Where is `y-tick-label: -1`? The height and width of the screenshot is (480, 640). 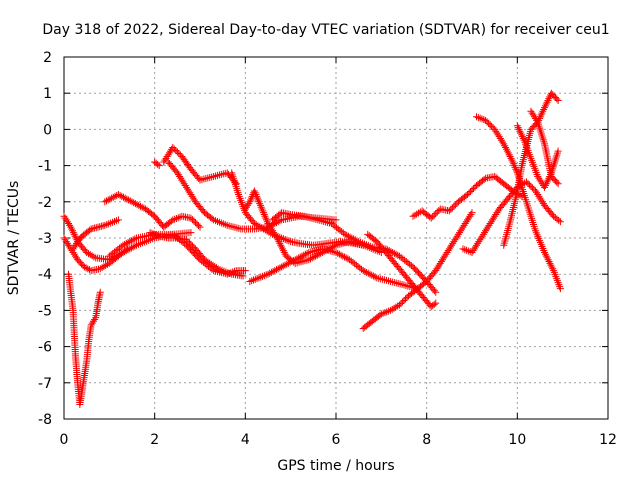 y-tick-label: -1 is located at coordinates (45, 167).